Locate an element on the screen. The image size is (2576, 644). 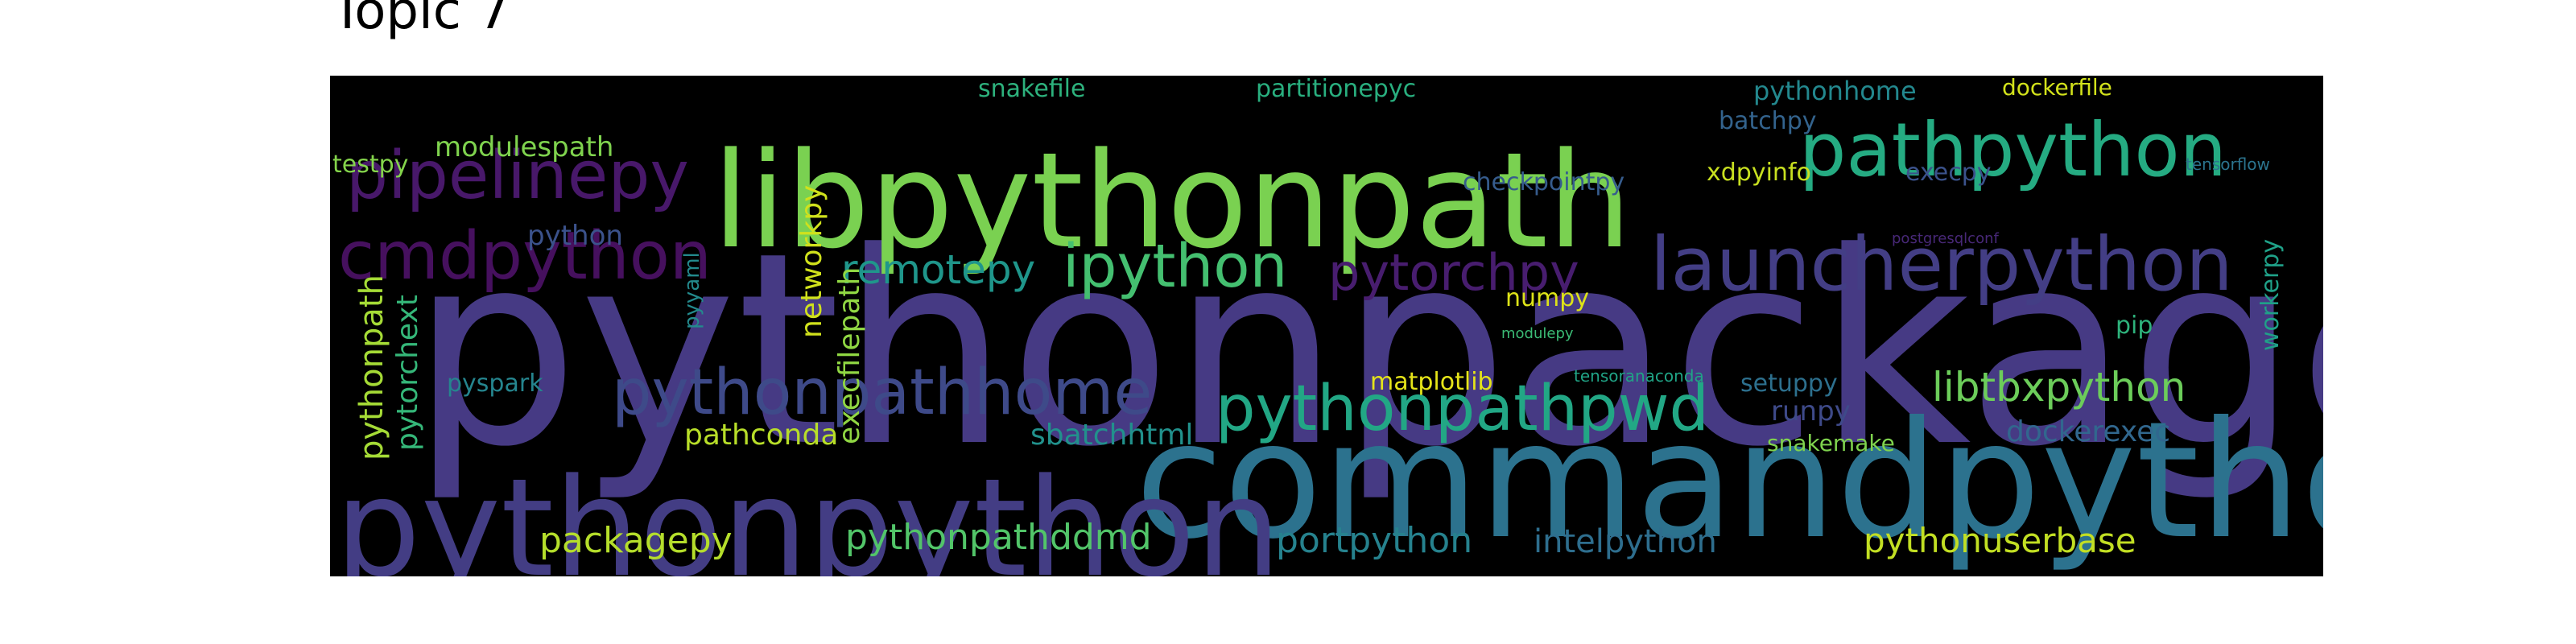
word-cloud-word: pipelinepy is located at coordinates (517, 176).